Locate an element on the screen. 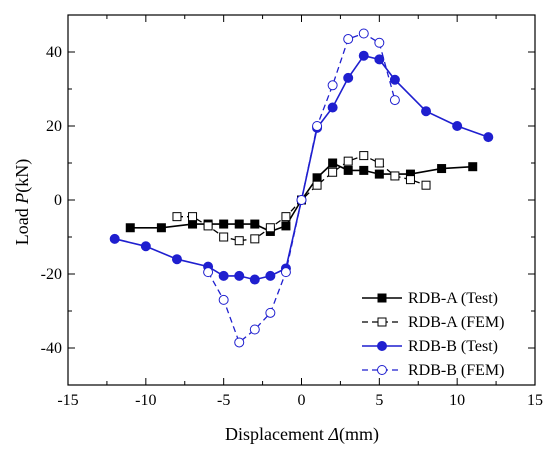 This screenshot has height=457, width=550. x-tick-label: 10 is located at coordinates (457, 400).